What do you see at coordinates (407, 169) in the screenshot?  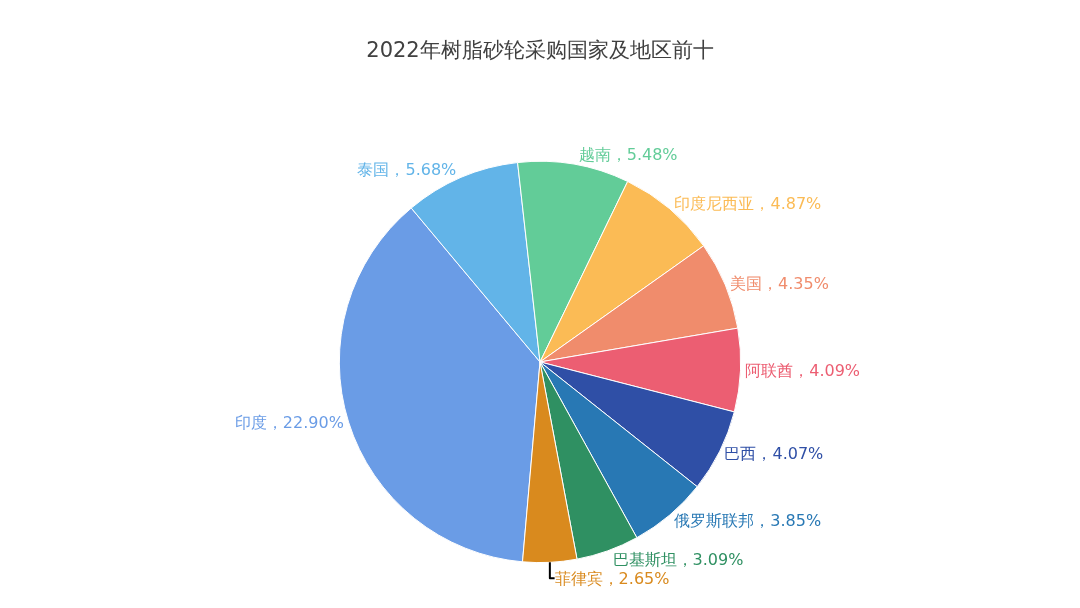 I see `slice-label: 泰国，5.68%` at bounding box center [407, 169].